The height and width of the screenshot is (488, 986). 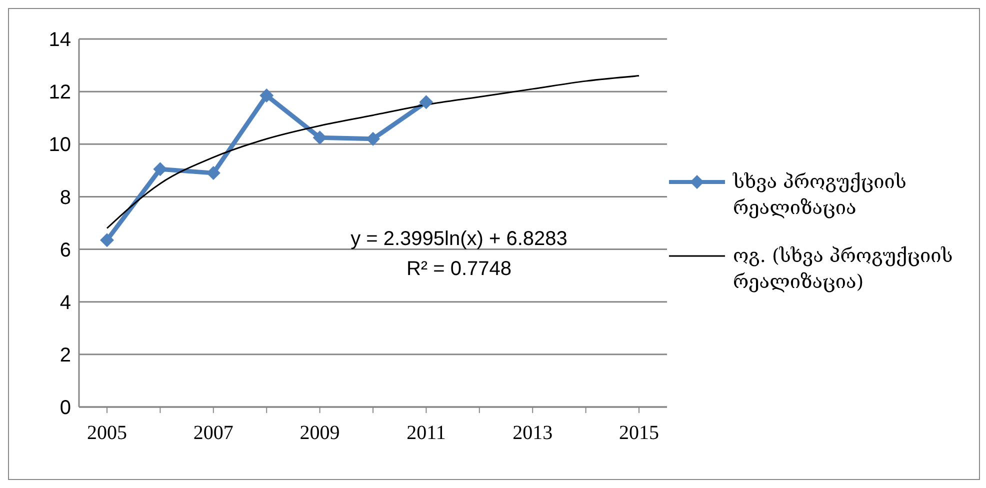 I want to click on y-tick-label: 12, so click(x=59, y=93).